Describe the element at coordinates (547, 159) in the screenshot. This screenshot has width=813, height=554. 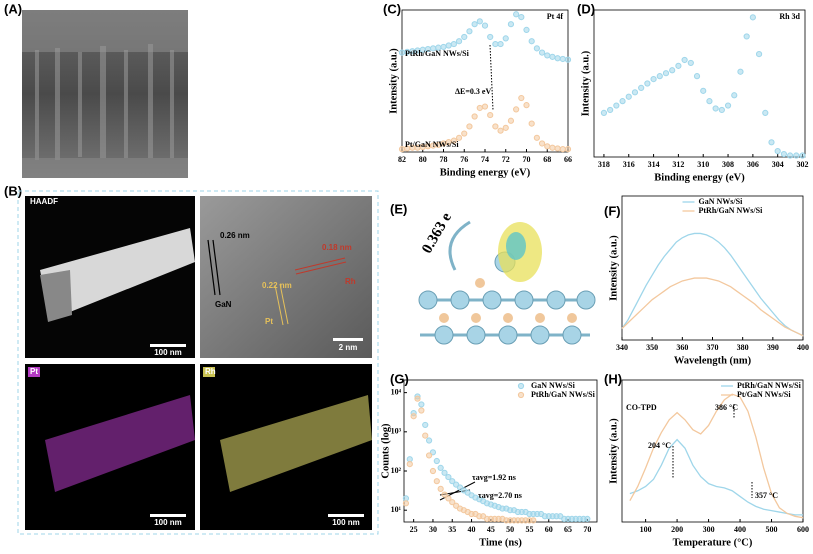
I see `x-tick-label: 68` at that location.